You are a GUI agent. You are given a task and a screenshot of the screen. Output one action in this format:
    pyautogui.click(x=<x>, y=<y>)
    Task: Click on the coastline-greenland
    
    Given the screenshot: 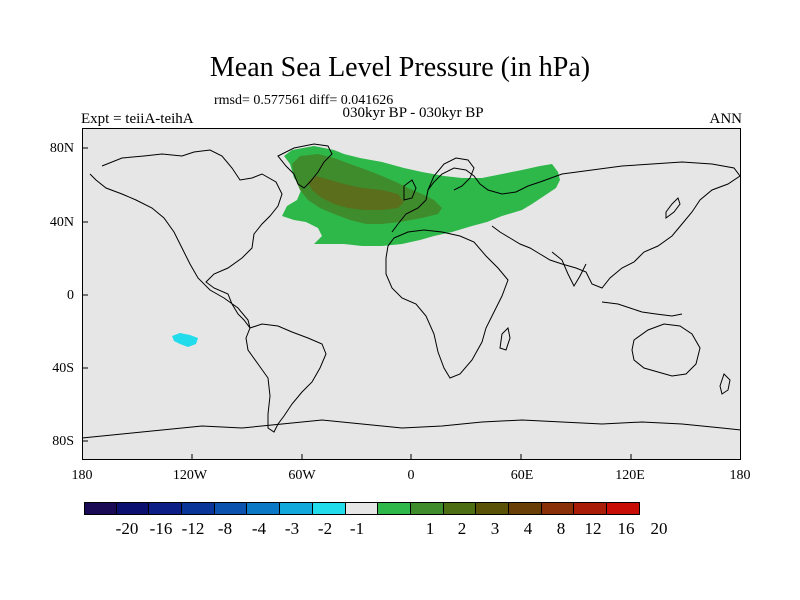 What is the action you would take?
    pyautogui.click(x=305, y=166)
    